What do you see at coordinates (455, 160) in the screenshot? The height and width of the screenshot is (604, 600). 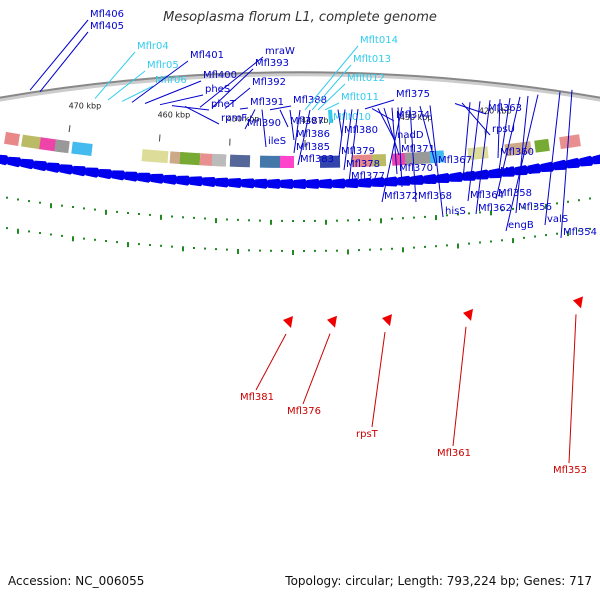 I see `gene-label-mfl367: Mfl367` at bounding box center [455, 160].